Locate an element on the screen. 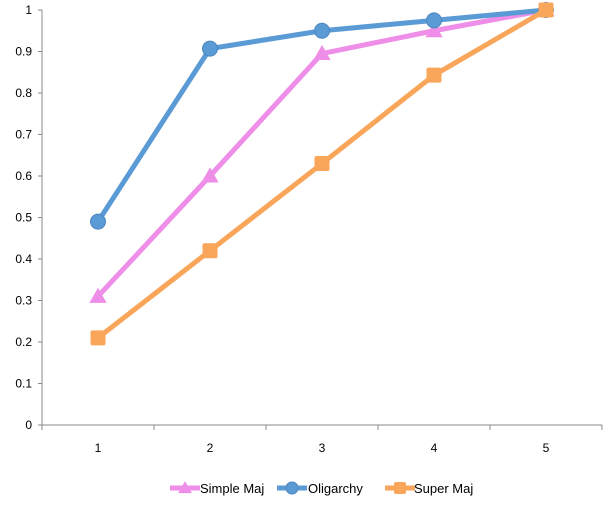  legend-label: Super Maj is located at coordinates (443, 488).